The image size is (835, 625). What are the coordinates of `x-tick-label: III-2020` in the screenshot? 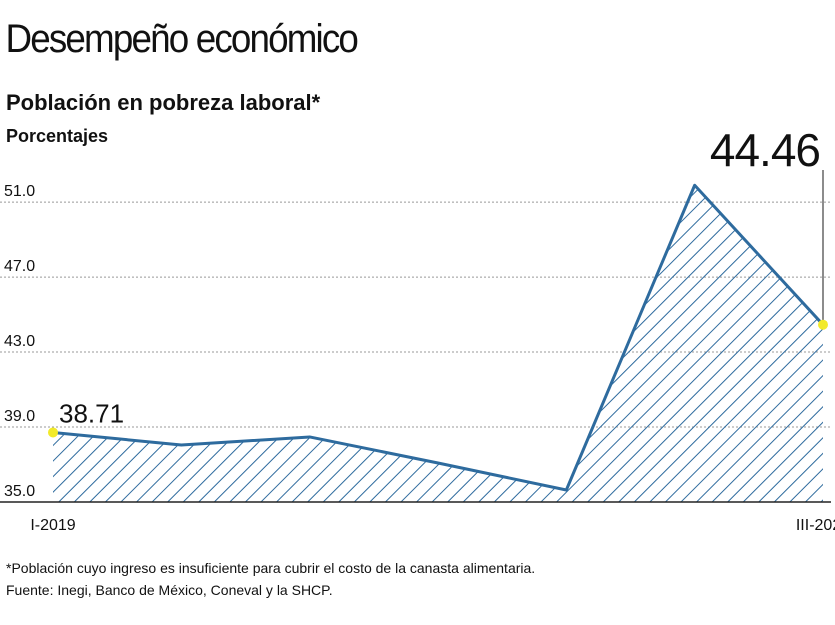 It's located at (815, 525).